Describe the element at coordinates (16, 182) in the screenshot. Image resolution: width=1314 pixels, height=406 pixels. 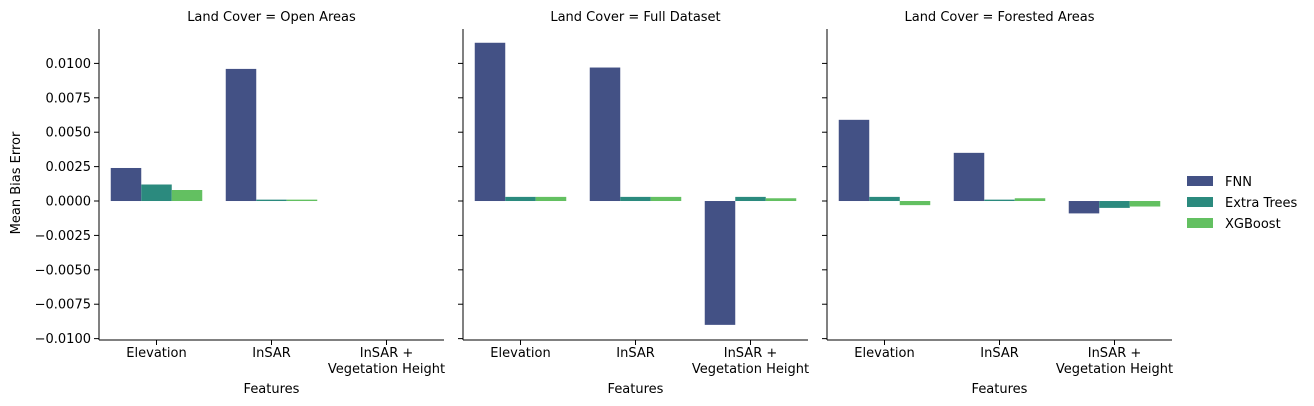
I see `y-axis-label: Mean Bias Error` at that location.